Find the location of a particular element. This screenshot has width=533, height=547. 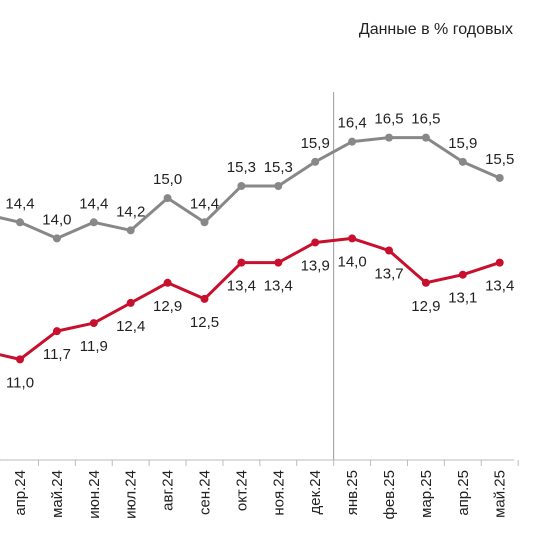

data-label: 11,7 is located at coordinates (57, 354).